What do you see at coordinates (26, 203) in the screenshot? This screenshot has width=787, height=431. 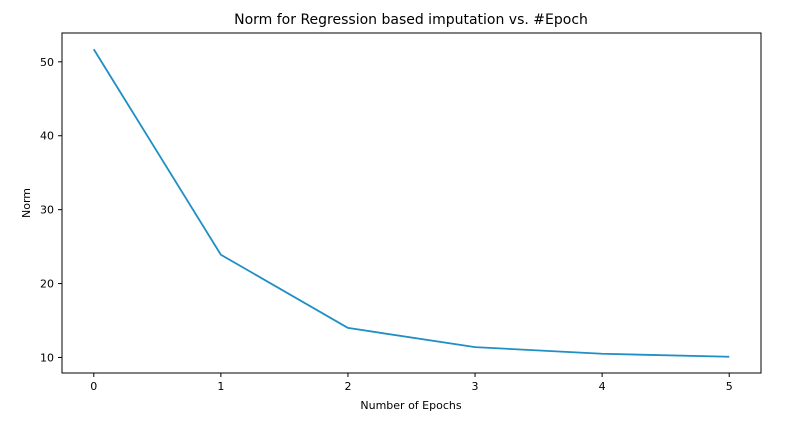 I see `y-axis-label: Norm` at bounding box center [26, 203].